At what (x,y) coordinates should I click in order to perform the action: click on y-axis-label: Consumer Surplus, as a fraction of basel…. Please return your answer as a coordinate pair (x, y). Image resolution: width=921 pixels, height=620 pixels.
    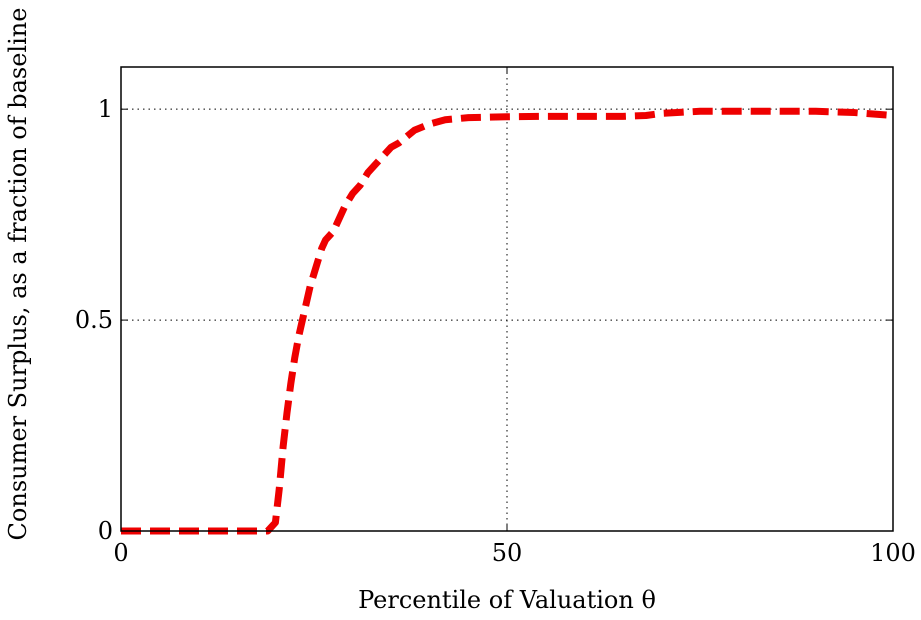
    Looking at the image, I should click on (18, 274).